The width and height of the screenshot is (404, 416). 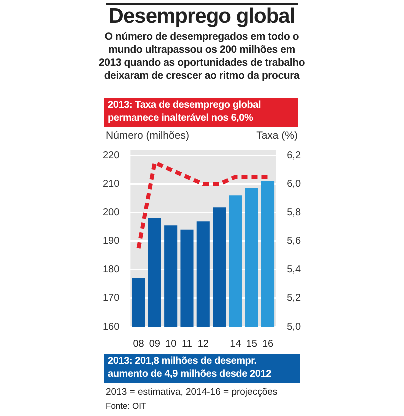 I want to click on y-tick-label: 180, so click(x=111, y=270).